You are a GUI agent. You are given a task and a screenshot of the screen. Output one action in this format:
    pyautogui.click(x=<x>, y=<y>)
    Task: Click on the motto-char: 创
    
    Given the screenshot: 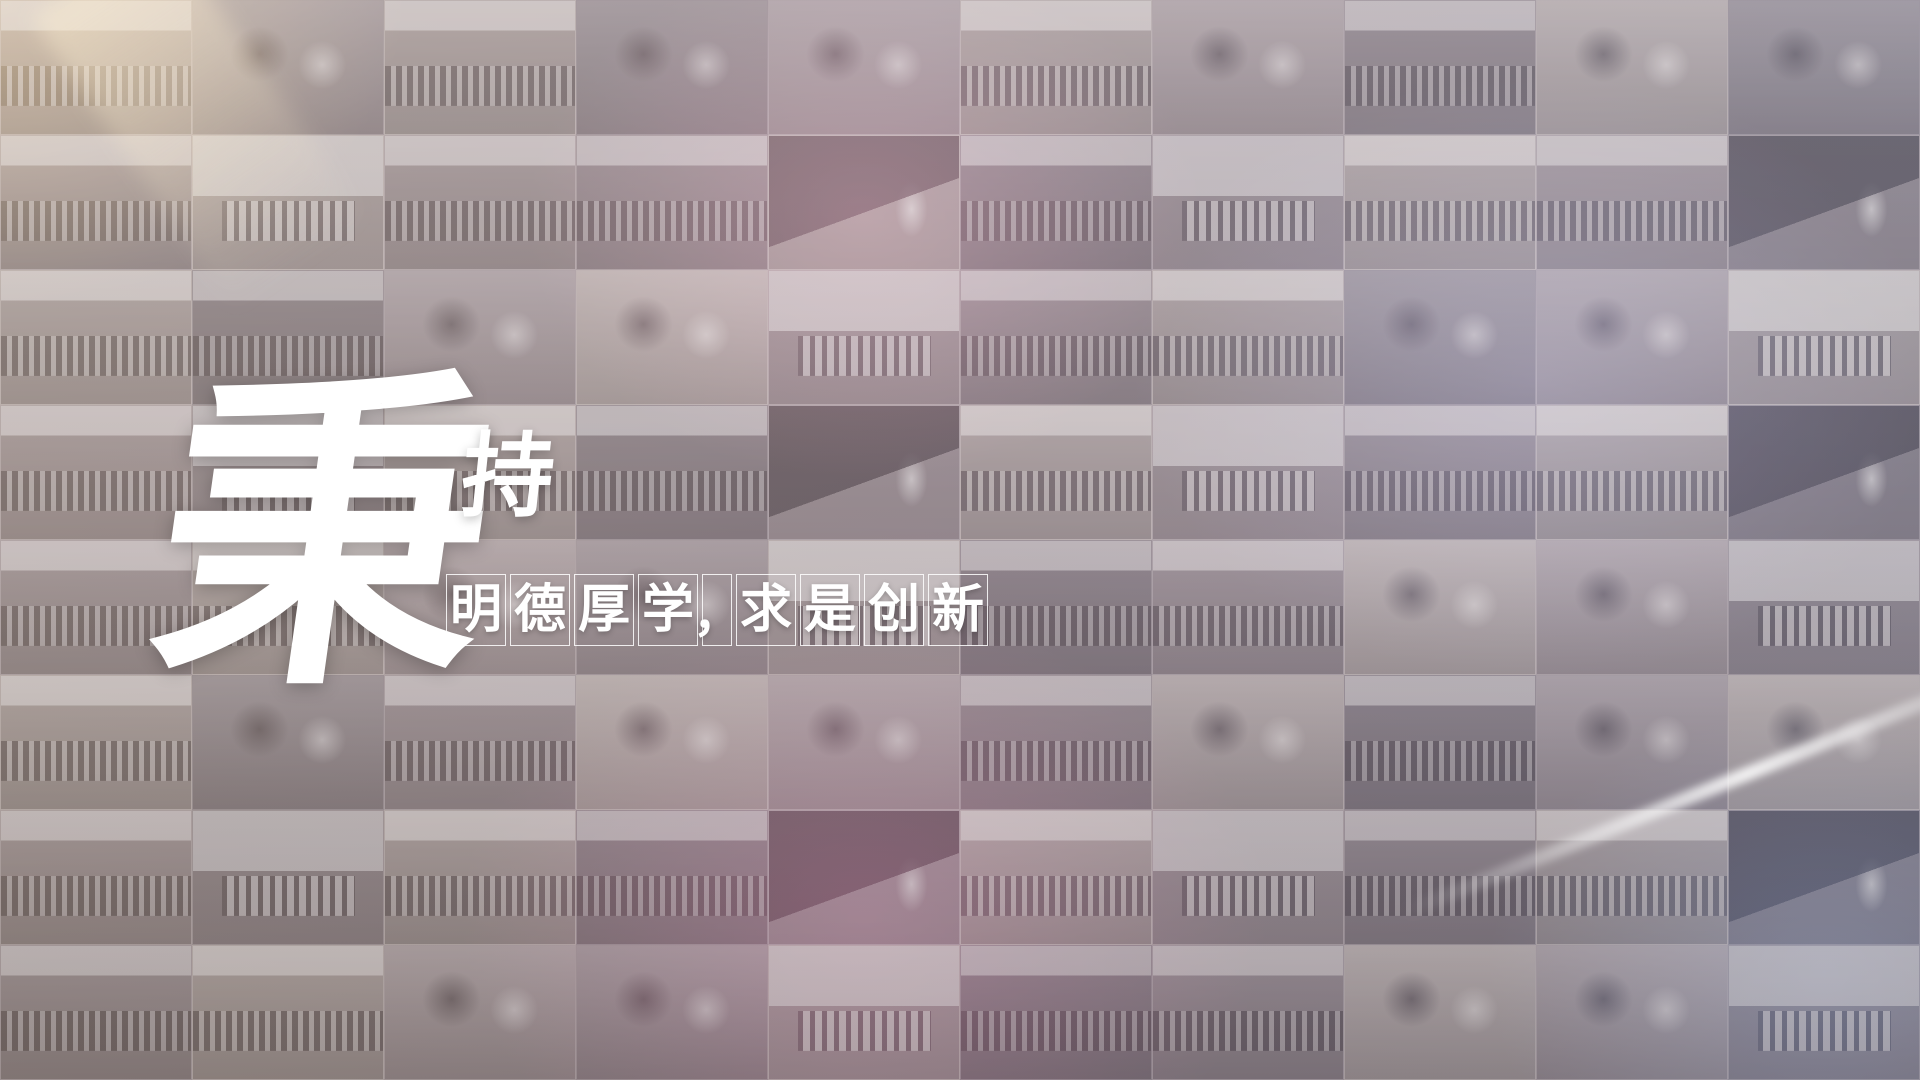 What is the action you would take?
    pyautogui.click(x=894, y=610)
    